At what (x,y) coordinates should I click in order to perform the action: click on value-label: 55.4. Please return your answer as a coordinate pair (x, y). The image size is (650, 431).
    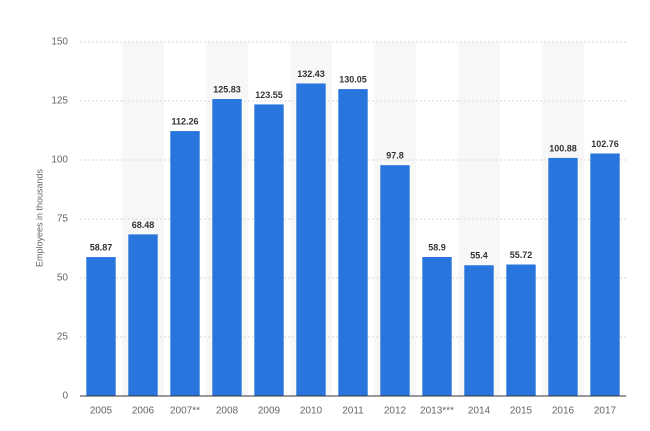
    Looking at the image, I should click on (479, 256).